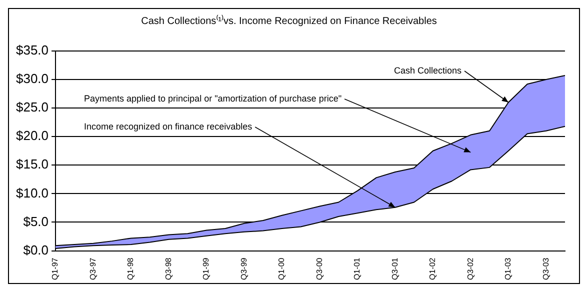  I want to click on x-tick-label: Q1-02, so click(433, 268).